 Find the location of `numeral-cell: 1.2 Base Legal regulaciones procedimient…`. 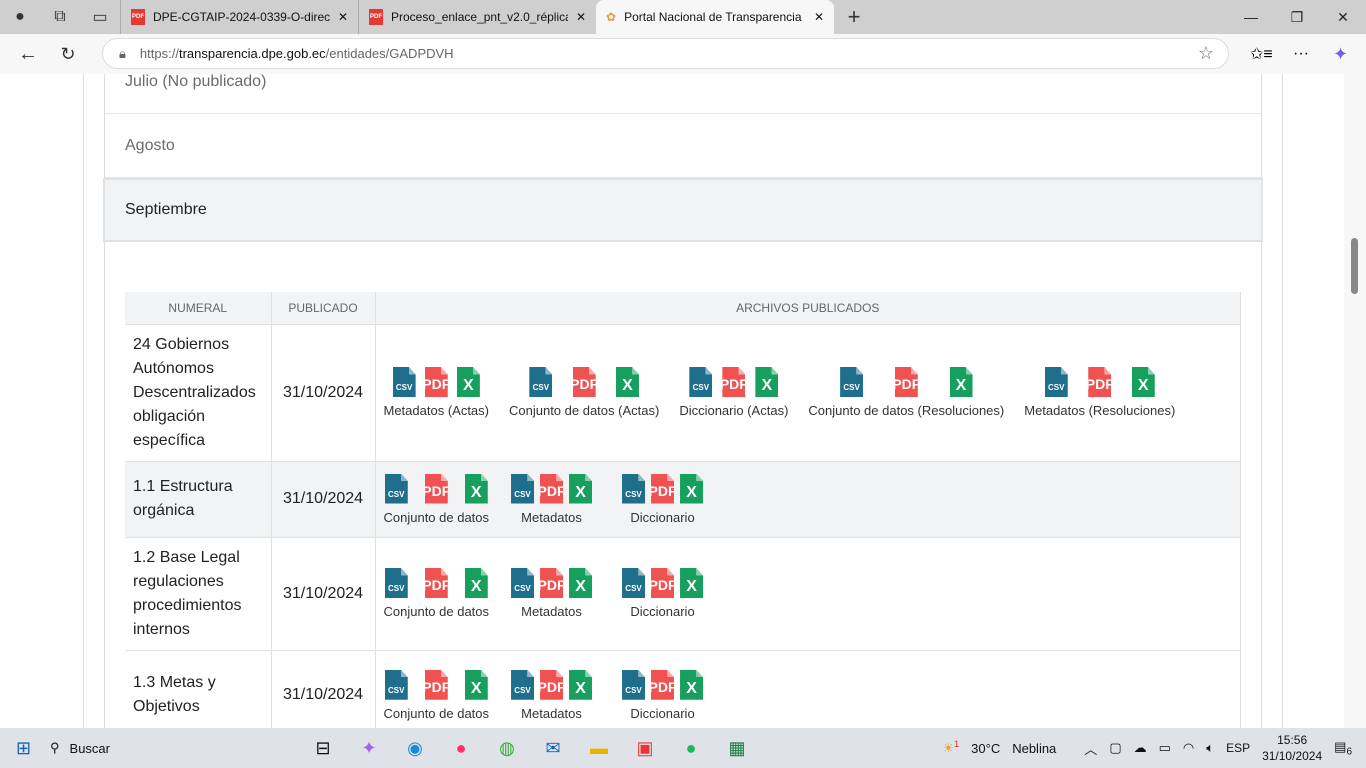

numeral-cell: 1.2 Base Legal regulaciones procedimient… is located at coordinates (198, 593).